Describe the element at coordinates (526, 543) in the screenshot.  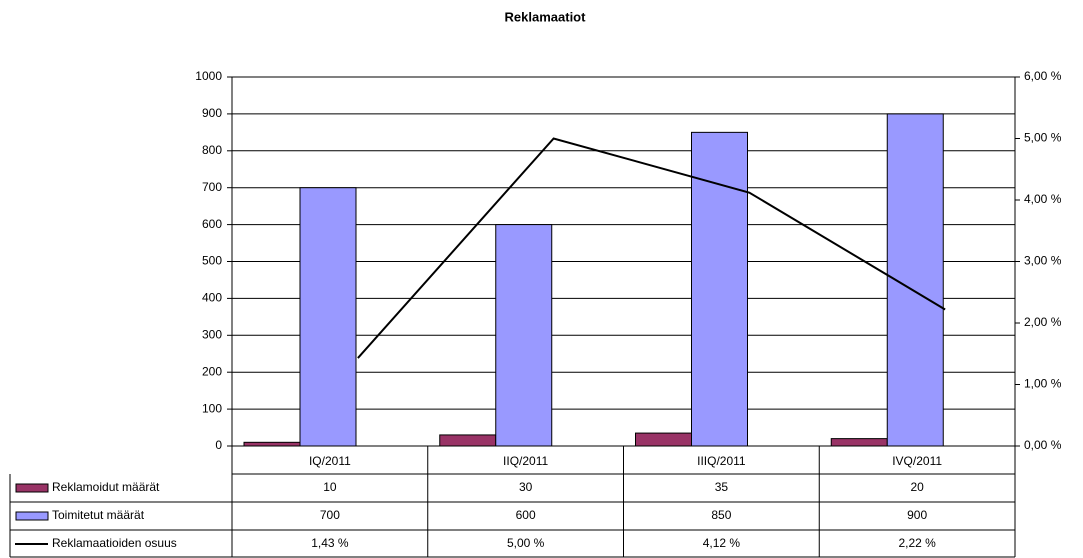
I see `table-cell: 5,00 %` at that location.